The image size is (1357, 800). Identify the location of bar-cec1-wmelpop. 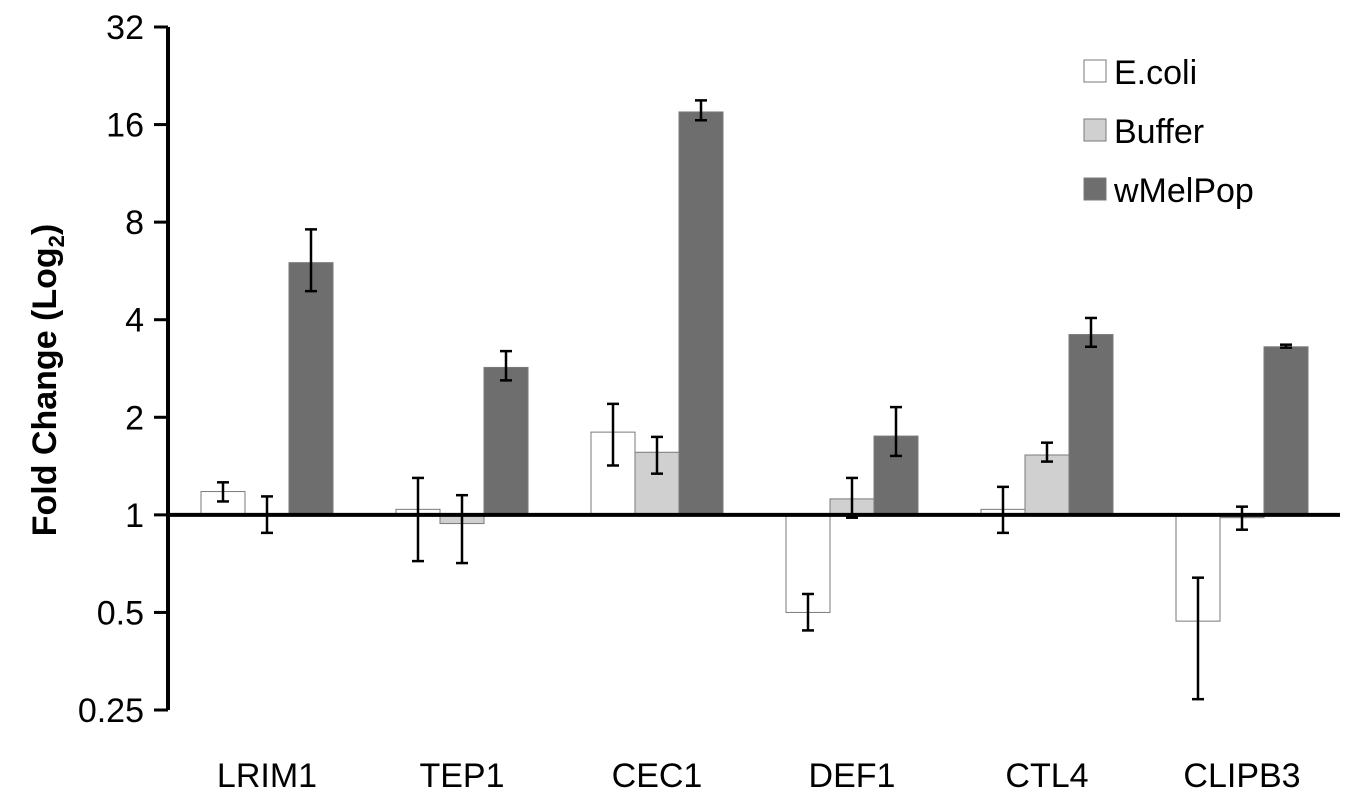
(701, 313).